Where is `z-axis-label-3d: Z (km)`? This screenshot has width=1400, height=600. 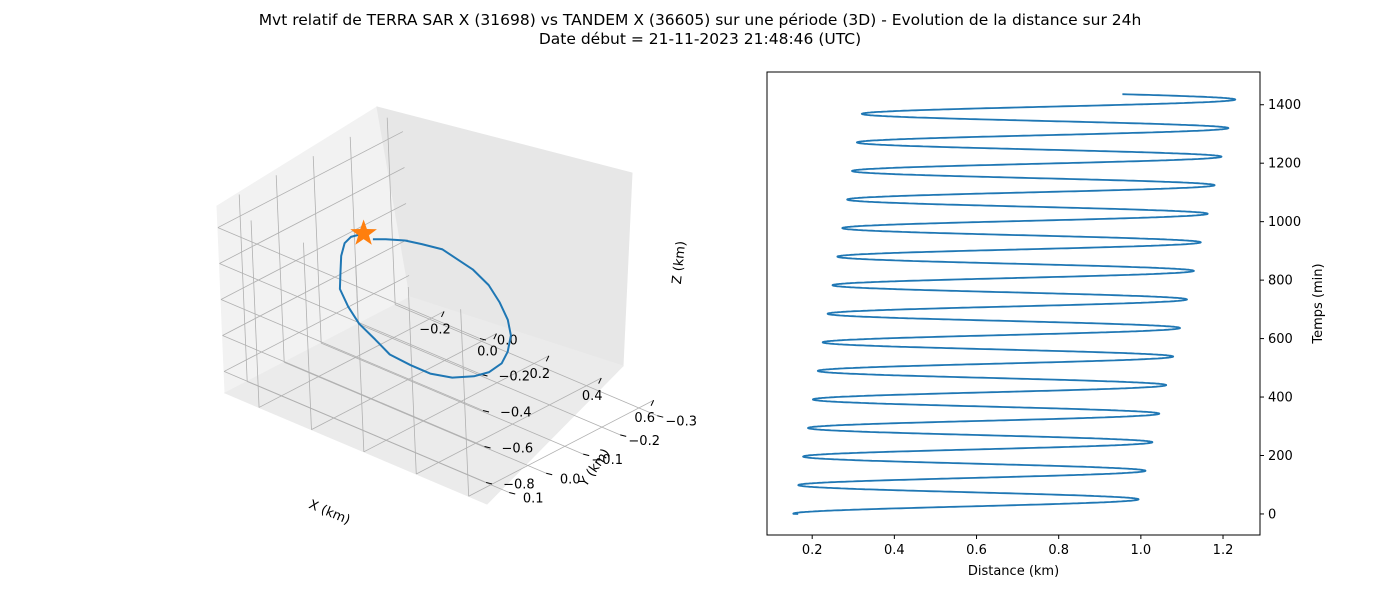 z-axis-label-3d: Z (km) is located at coordinates (679, 262).